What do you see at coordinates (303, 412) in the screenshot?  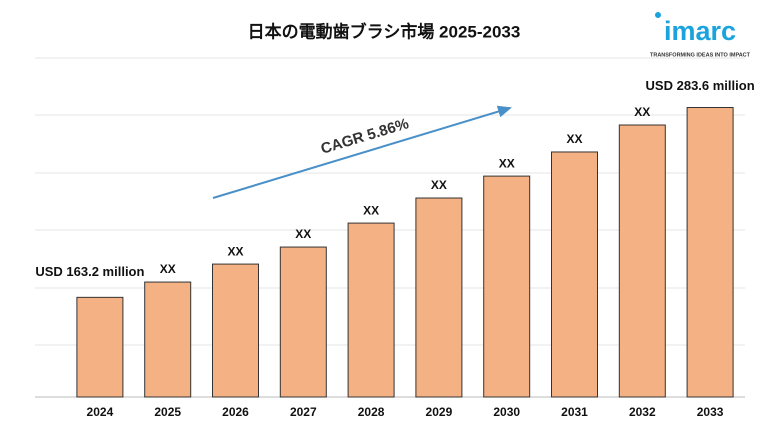 I see `x-tick-label: 2027` at bounding box center [303, 412].